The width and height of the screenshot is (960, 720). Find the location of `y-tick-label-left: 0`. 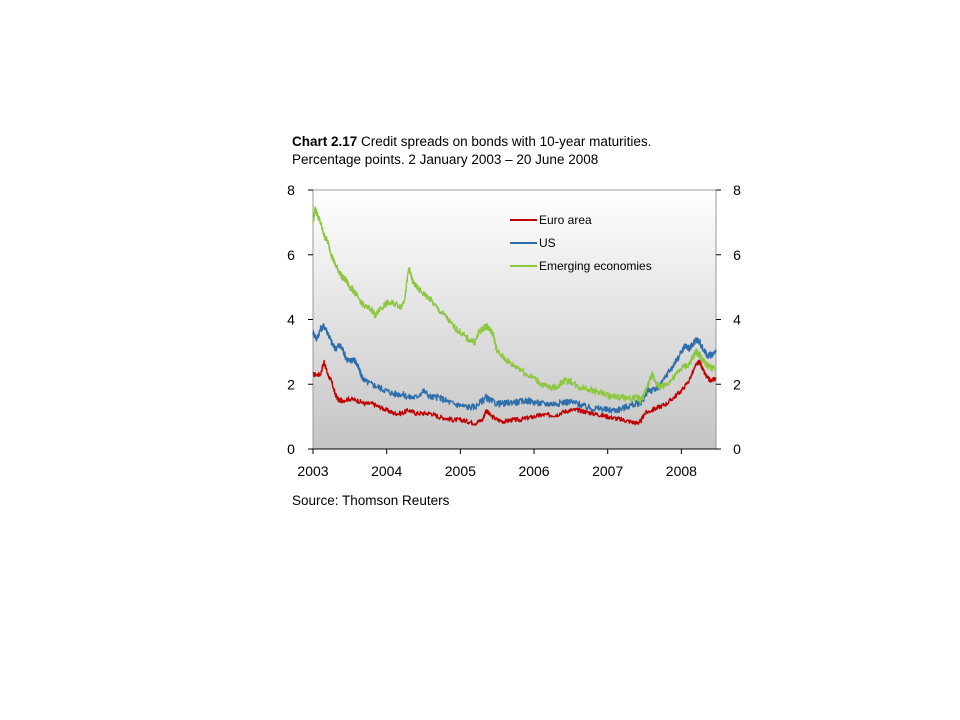

y-tick-label-left: 0 is located at coordinates (291, 449).